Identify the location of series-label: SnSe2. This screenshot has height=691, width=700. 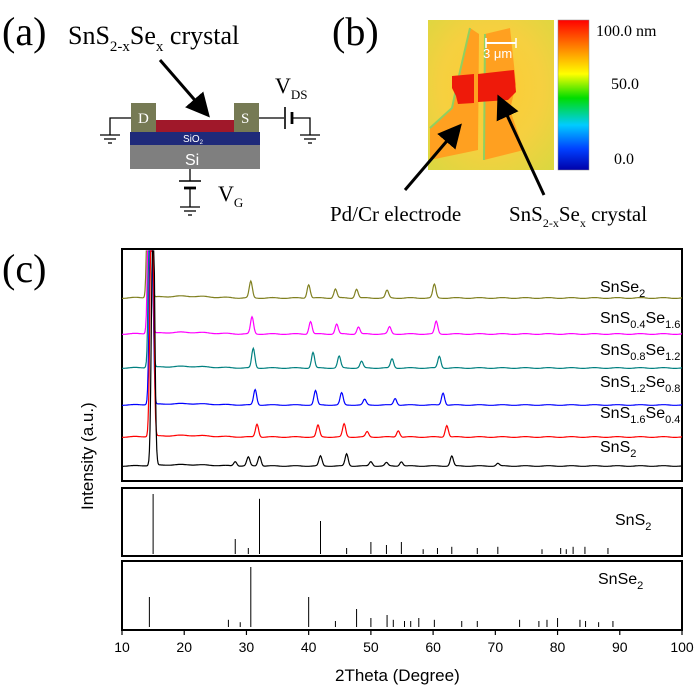
(622, 289).